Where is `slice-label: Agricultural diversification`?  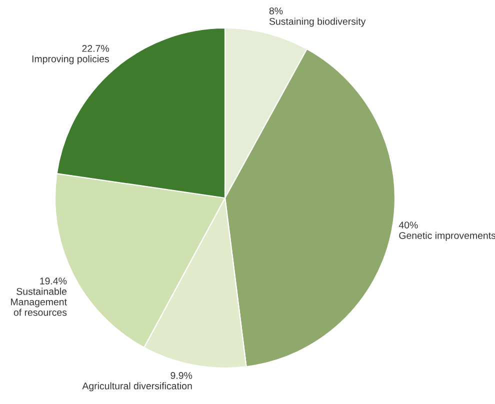 slice-label: Agricultural diversification is located at coordinates (137, 387).